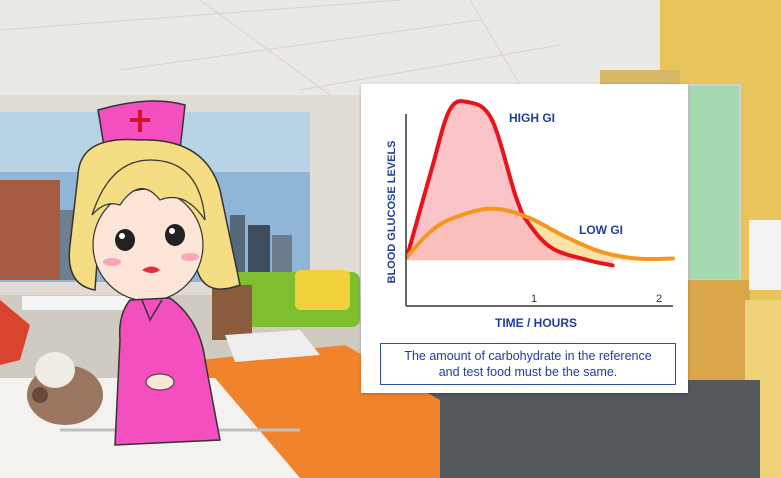 The width and height of the screenshot is (781, 478). I want to click on city-buildings, so click(30, 230).